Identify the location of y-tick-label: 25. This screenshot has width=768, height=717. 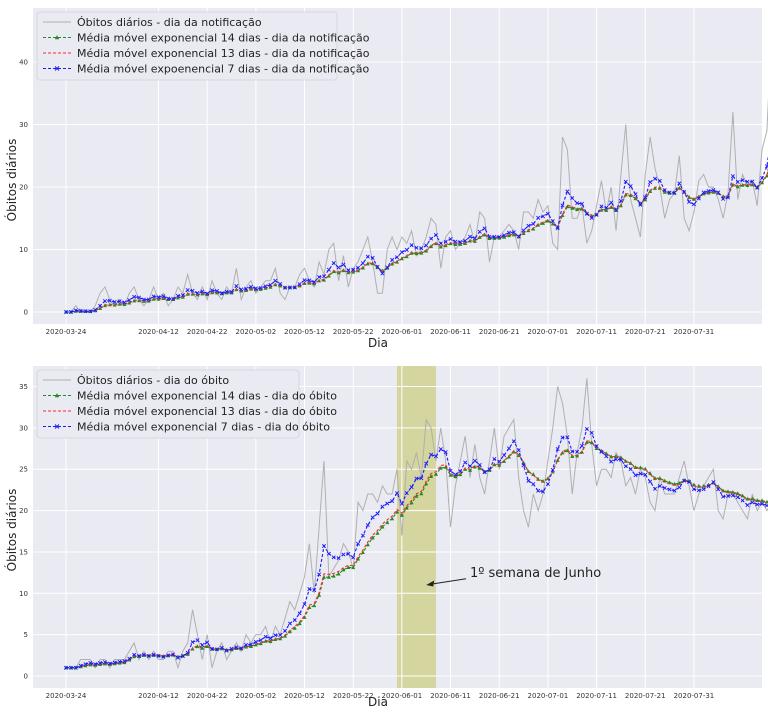
(23, 470).